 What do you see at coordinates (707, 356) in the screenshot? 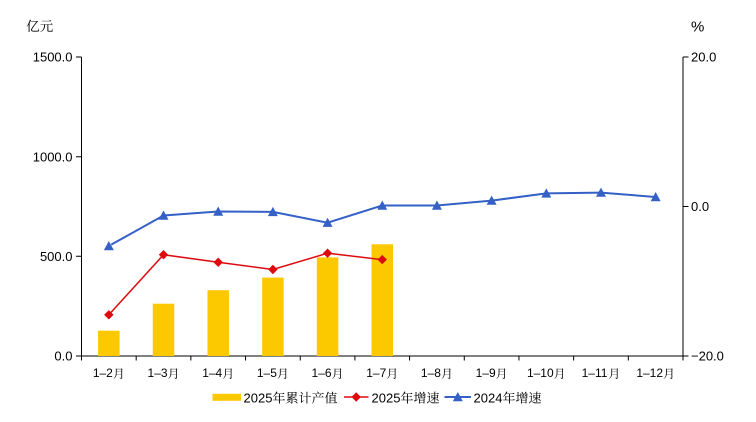
I see `svg-text: −20.0` at bounding box center [707, 356].